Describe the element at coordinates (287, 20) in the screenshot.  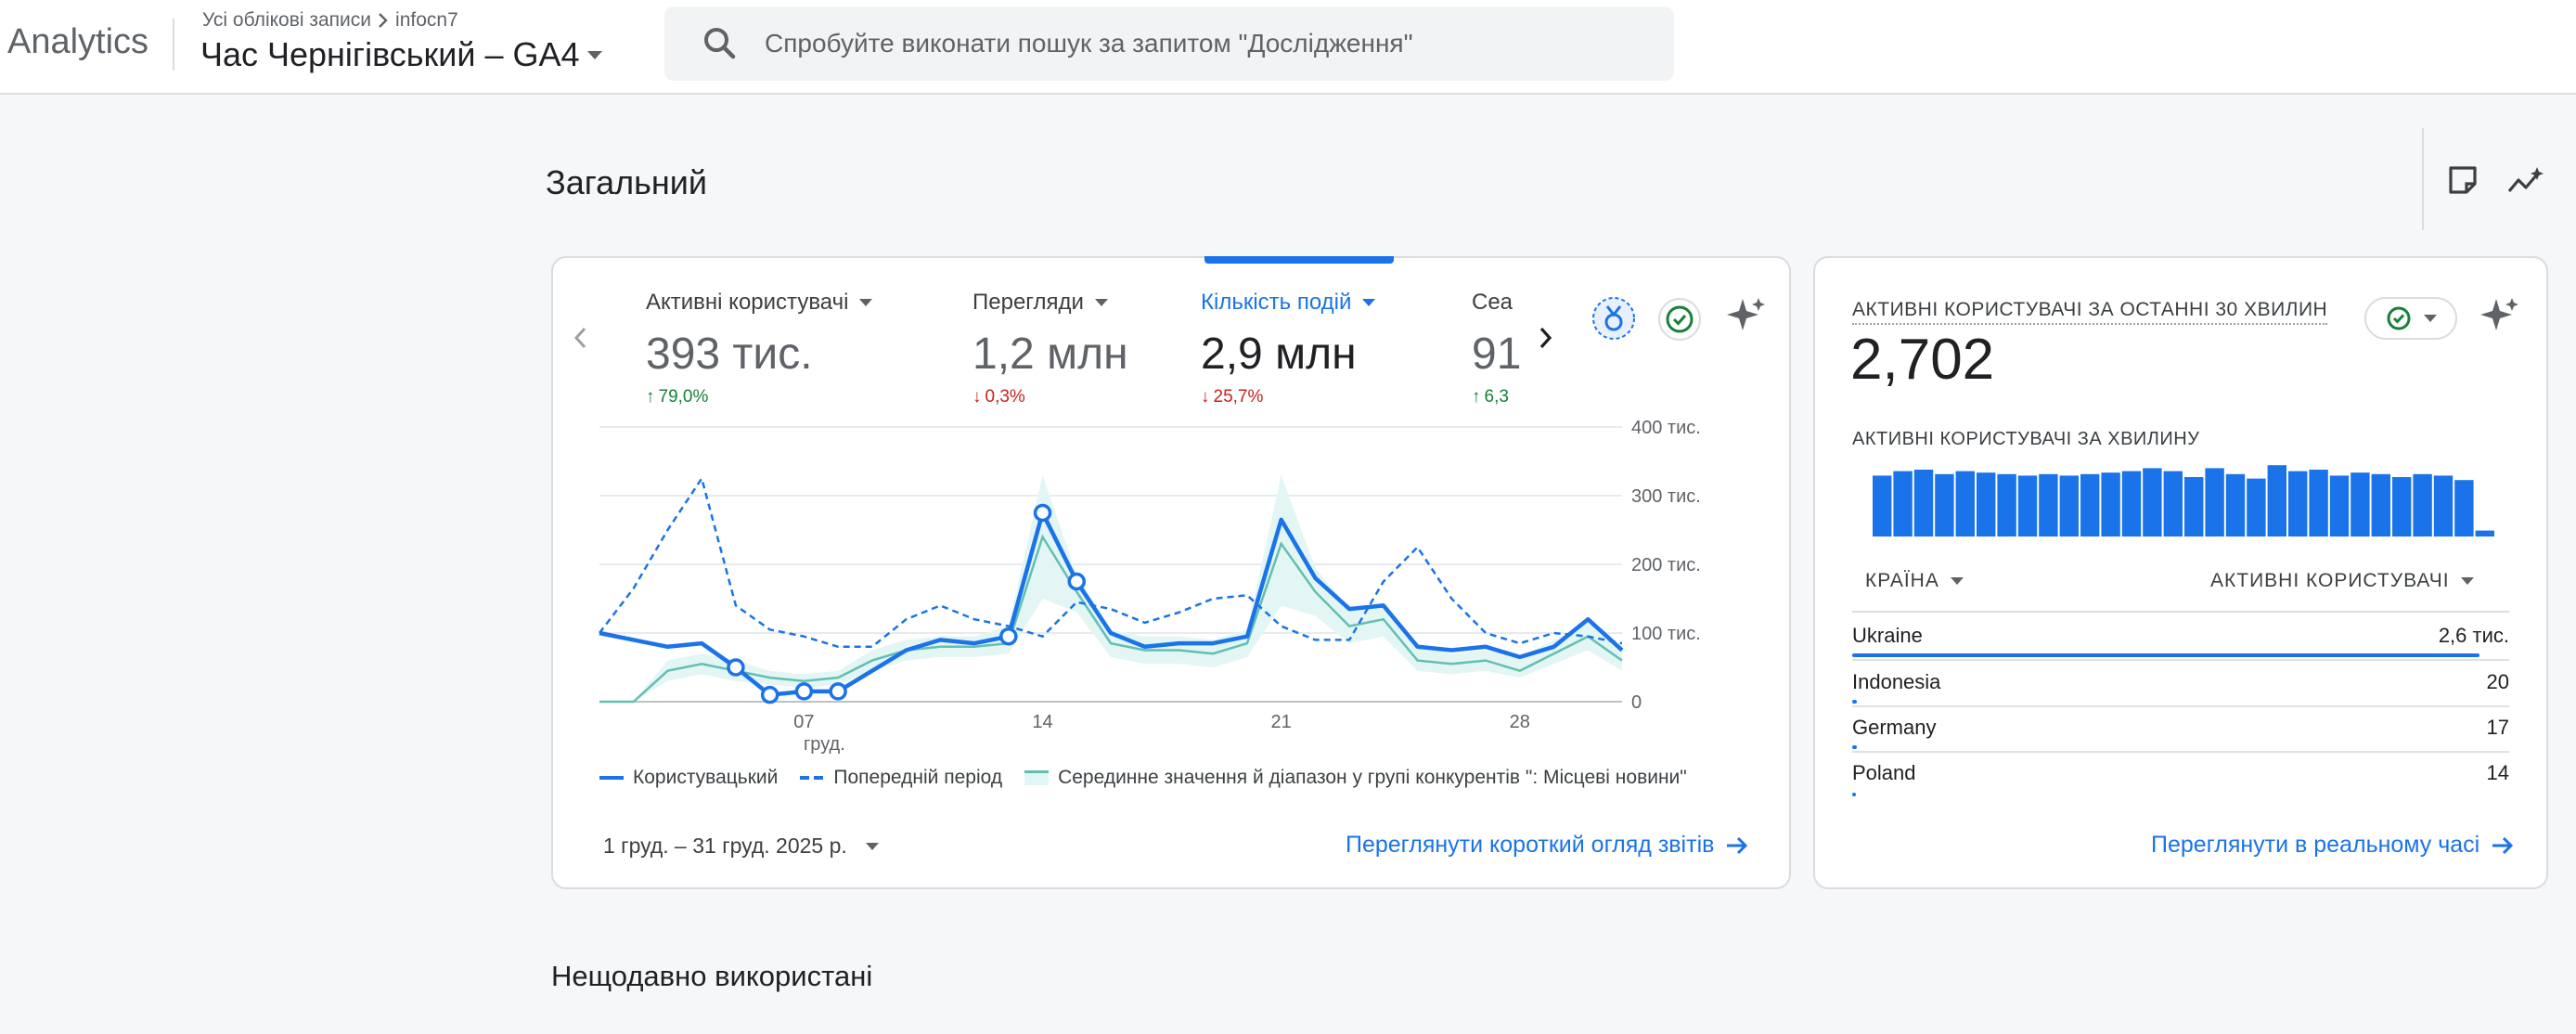
I see `breadcrumb-accounts: Усі облікові записи` at that location.